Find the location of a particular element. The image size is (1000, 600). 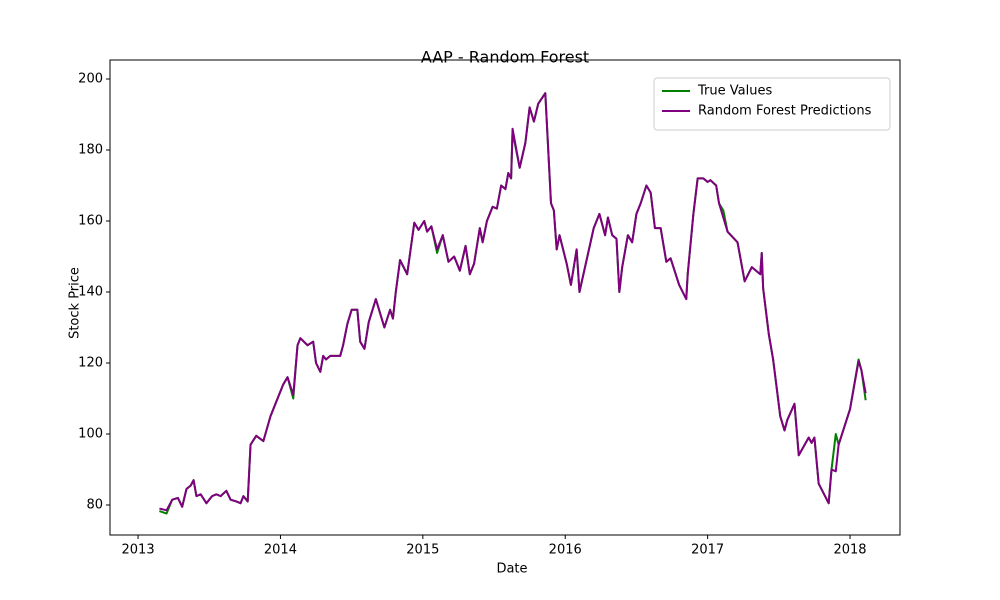

y-tick-label: 180 is located at coordinates (90, 149).